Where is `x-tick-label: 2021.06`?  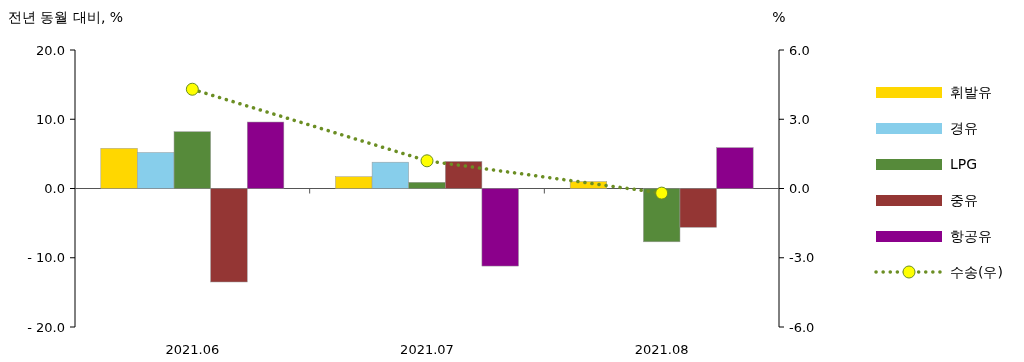
x-tick-label: 2021.06 is located at coordinates (192, 349).